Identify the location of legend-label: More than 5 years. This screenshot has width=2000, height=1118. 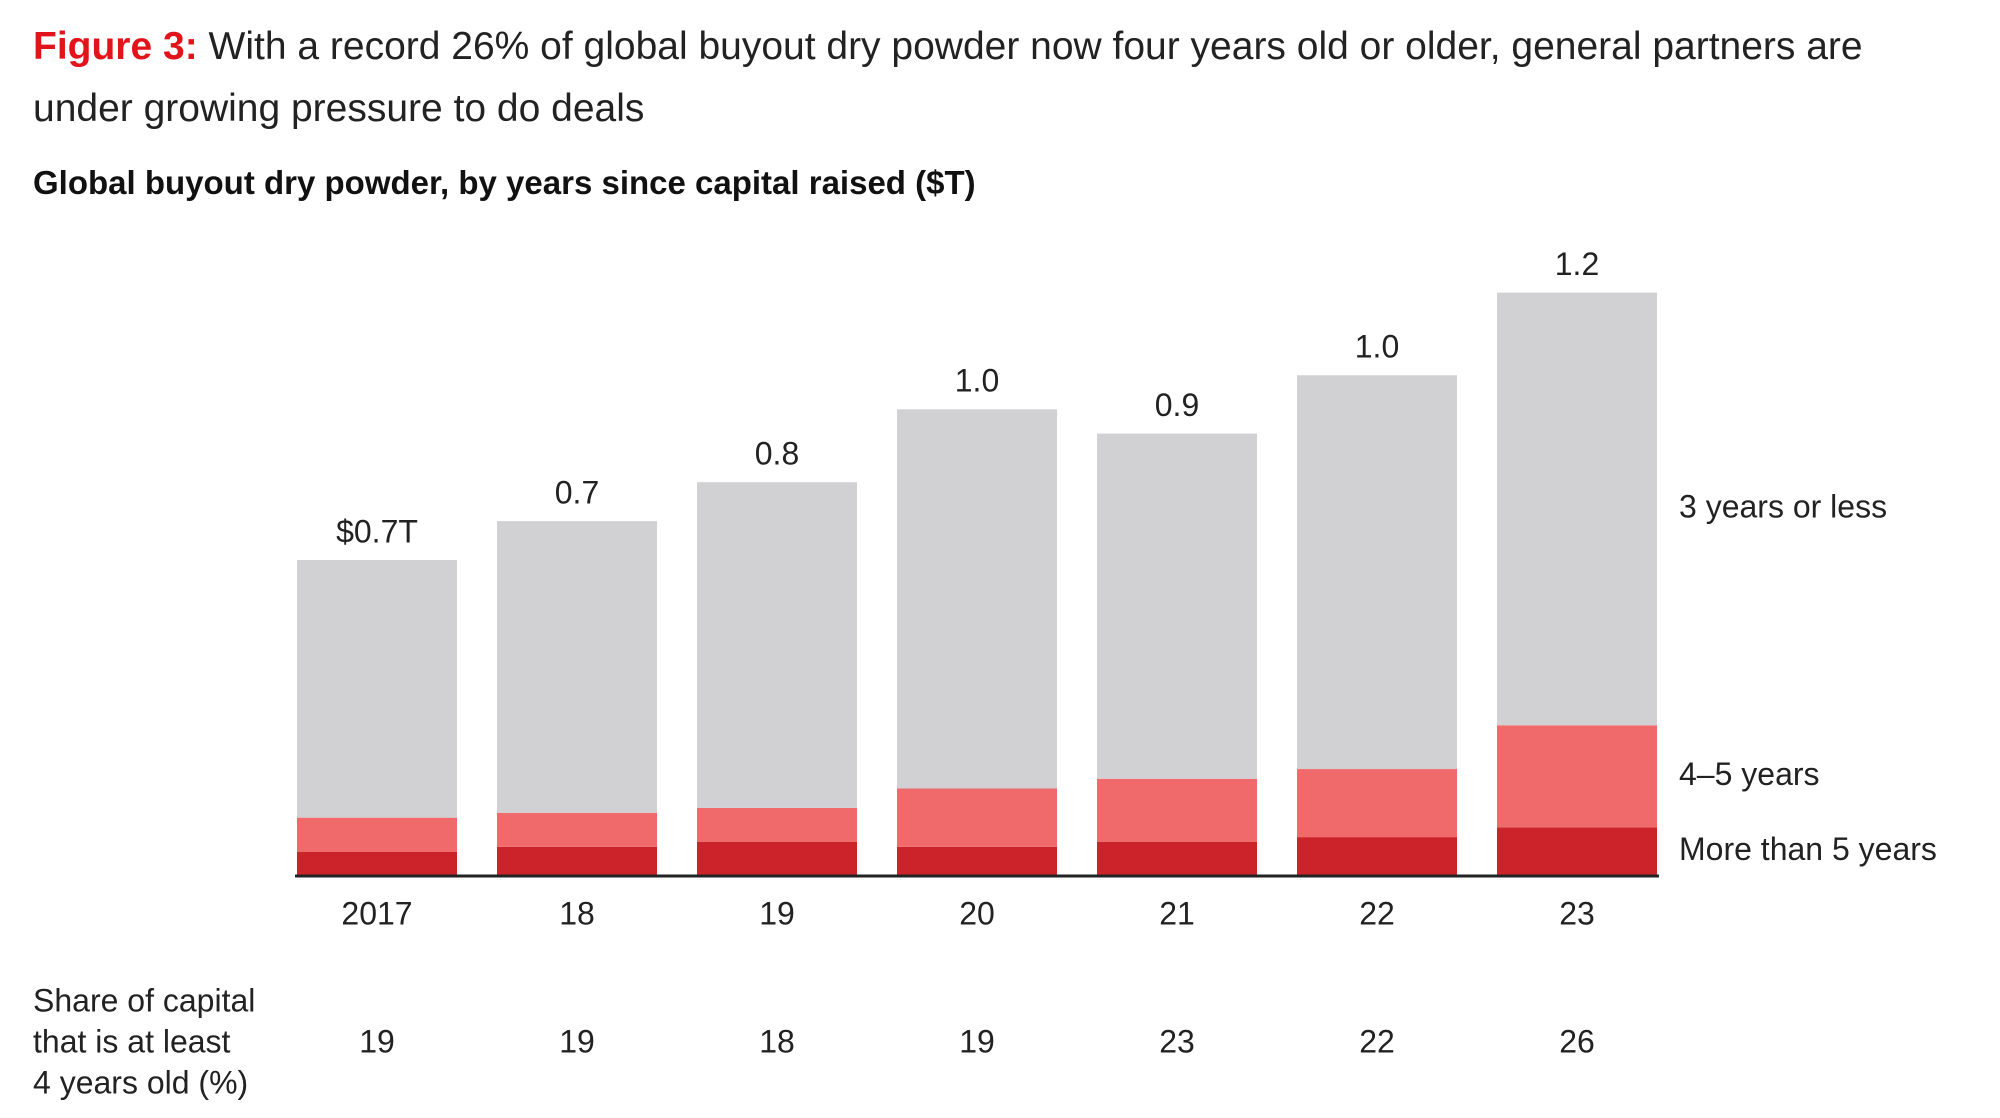
(1808, 849).